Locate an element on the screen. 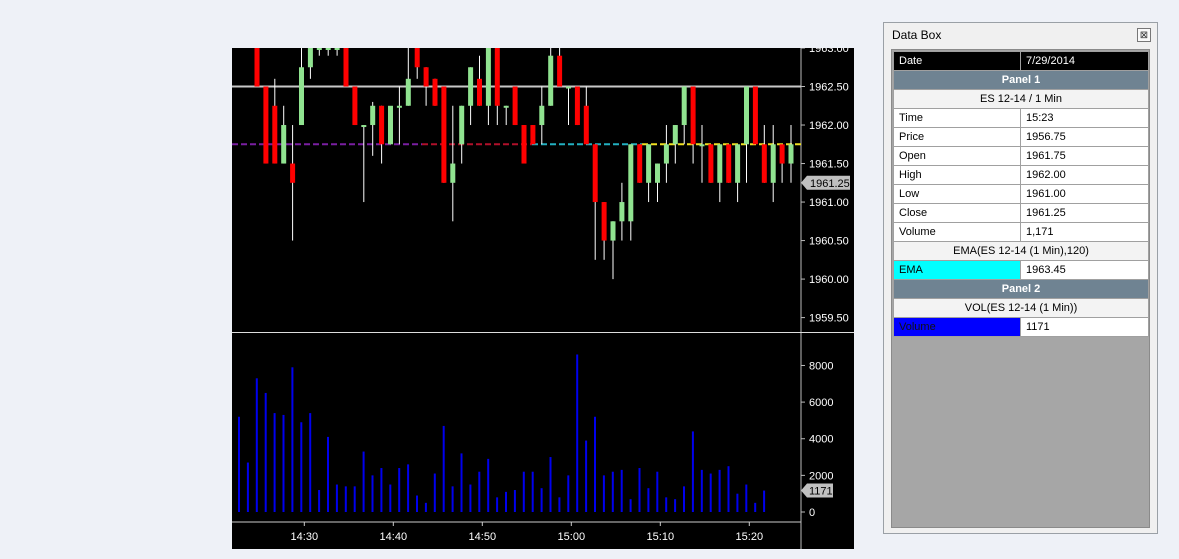 This screenshot has height=559, width=1179. date-value: 7/29/2014 is located at coordinates (1084, 61).